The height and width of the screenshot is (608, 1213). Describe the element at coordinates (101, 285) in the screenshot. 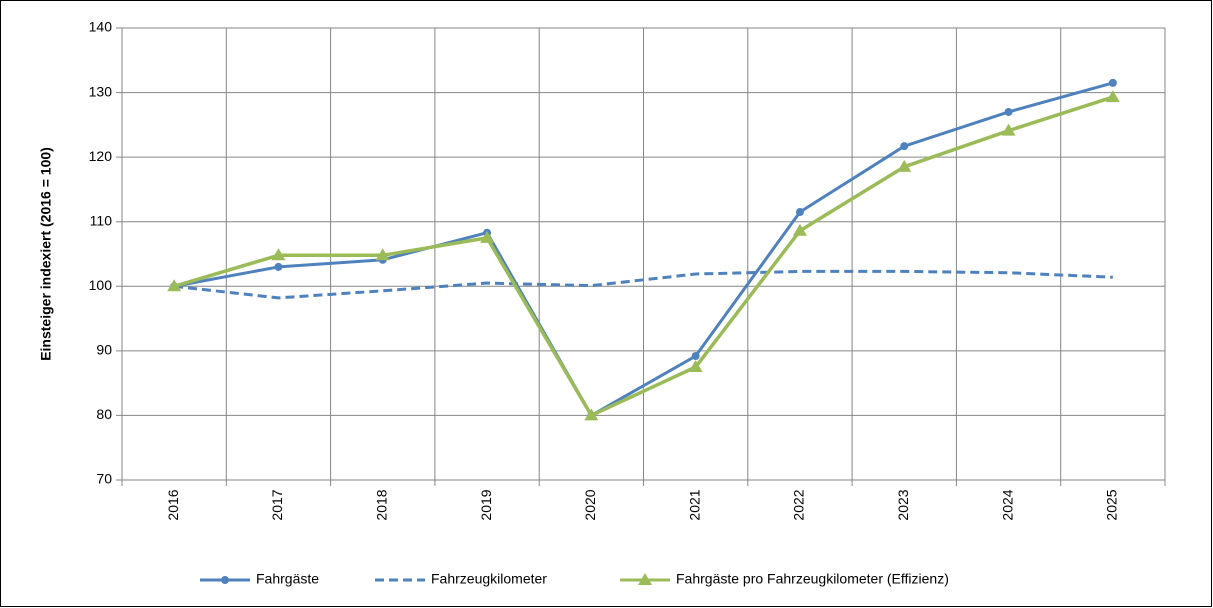

I see `y-tick-label: 100` at that location.